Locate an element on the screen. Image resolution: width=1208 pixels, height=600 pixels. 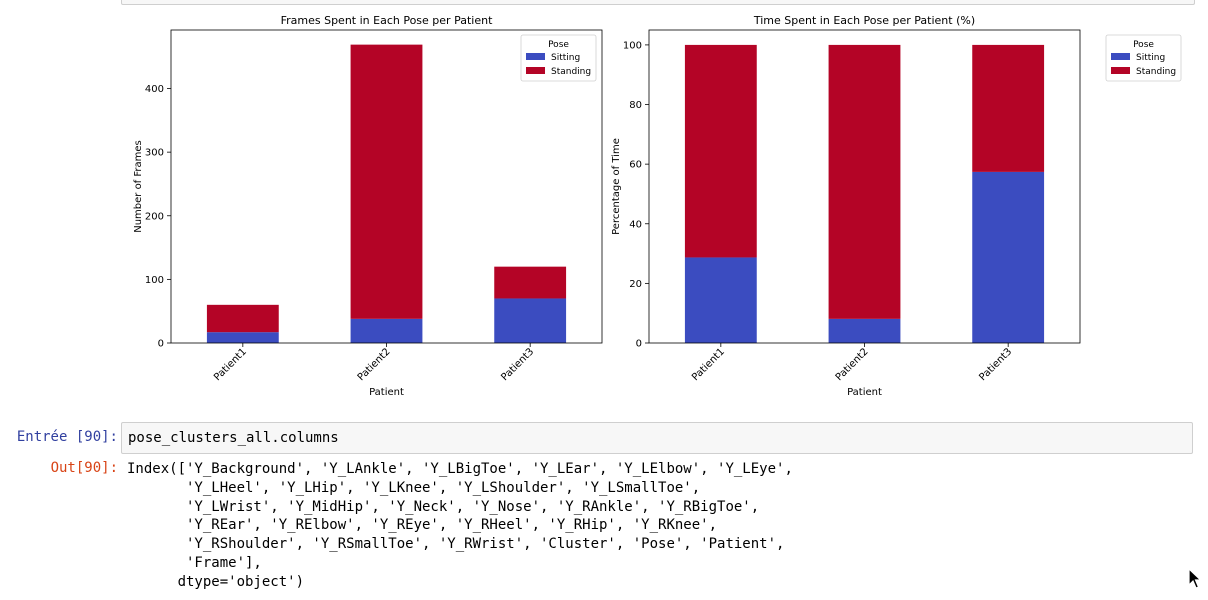
y-axis-label: Percentage of Time is located at coordinates (616, 186).